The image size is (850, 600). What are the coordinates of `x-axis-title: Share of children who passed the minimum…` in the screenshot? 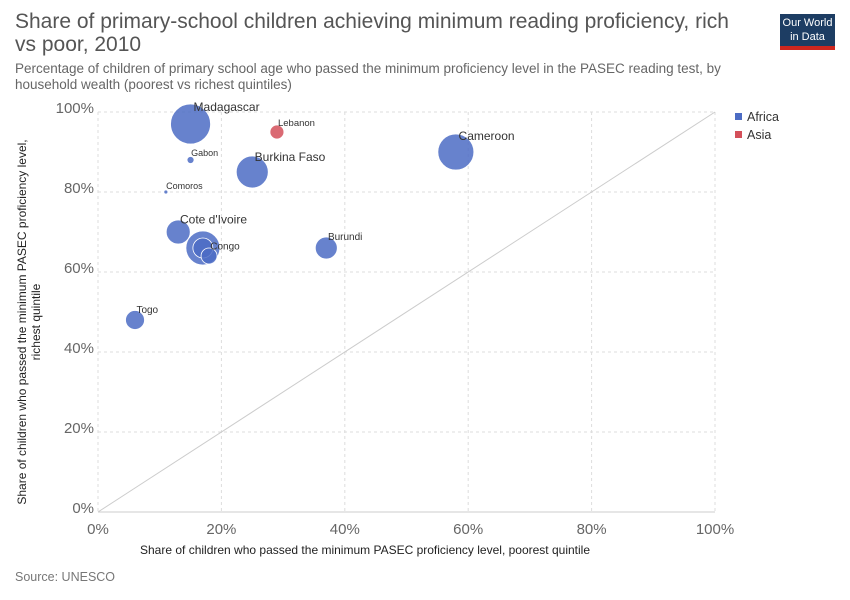 It's located at (365, 550).